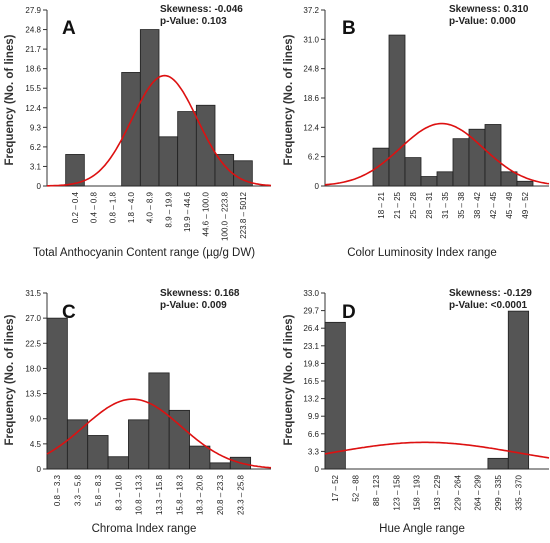  Describe the element at coordinates (349, 28) in the screenshot. I see `panel-letter: B` at that location.